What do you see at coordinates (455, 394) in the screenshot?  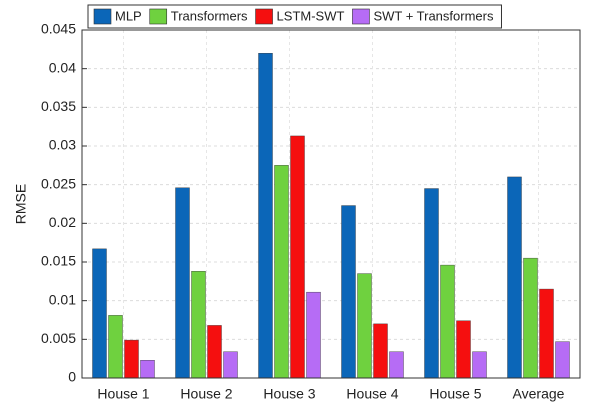 I see `x-tick-label: House 5` at bounding box center [455, 394].